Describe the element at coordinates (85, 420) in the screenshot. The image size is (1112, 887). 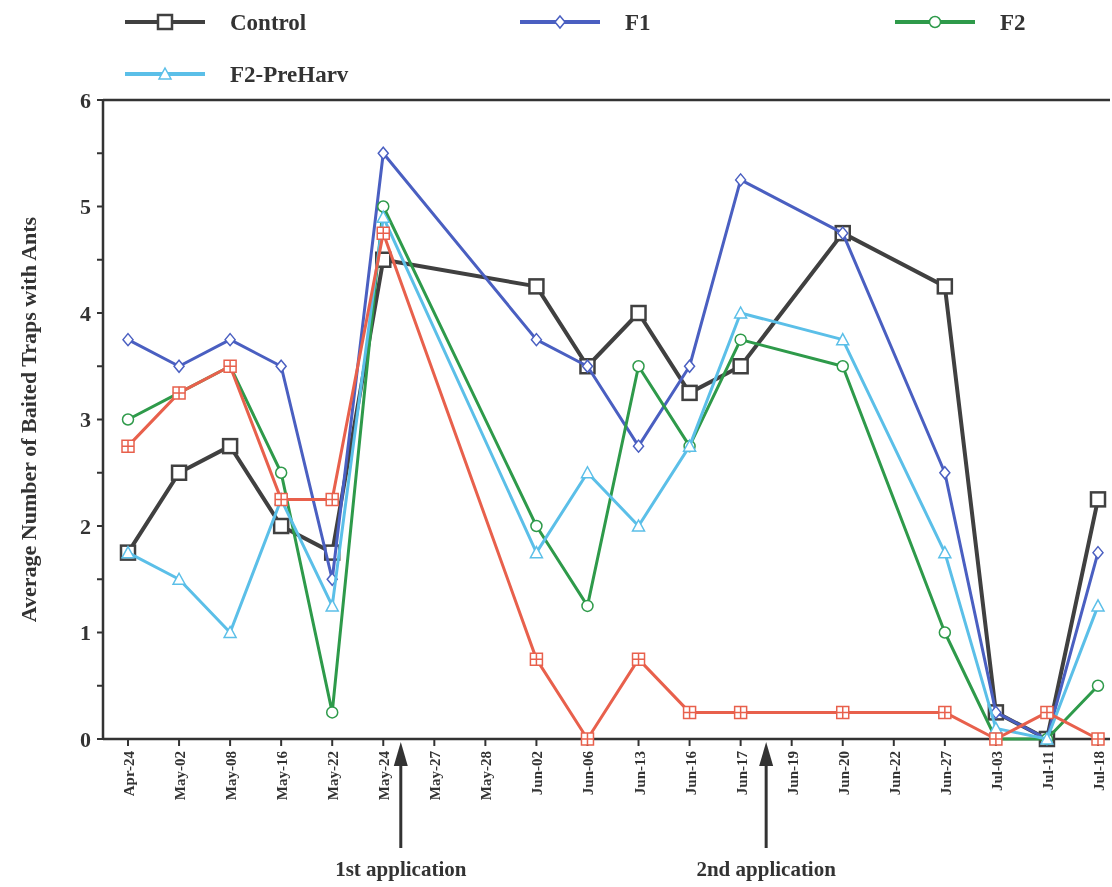
I see `y-tick-label: 3` at that location.